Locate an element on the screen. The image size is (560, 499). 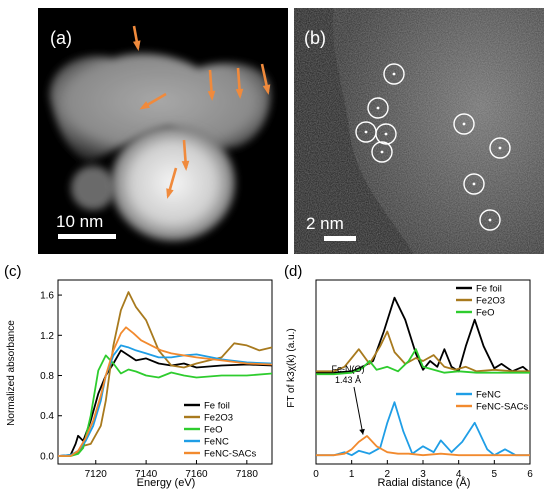
series-line-fe-foil is located at coordinates (165, 403).